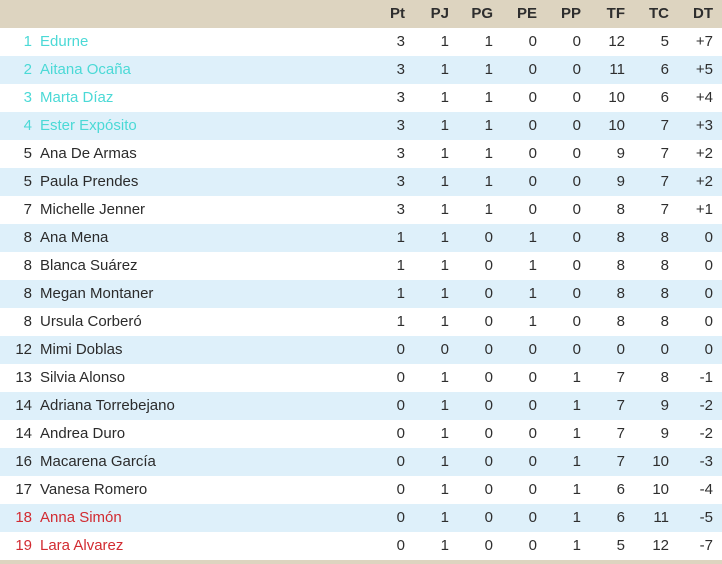  Describe the element at coordinates (23, 517) in the screenshot. I see `position-cell: 18` at that location.